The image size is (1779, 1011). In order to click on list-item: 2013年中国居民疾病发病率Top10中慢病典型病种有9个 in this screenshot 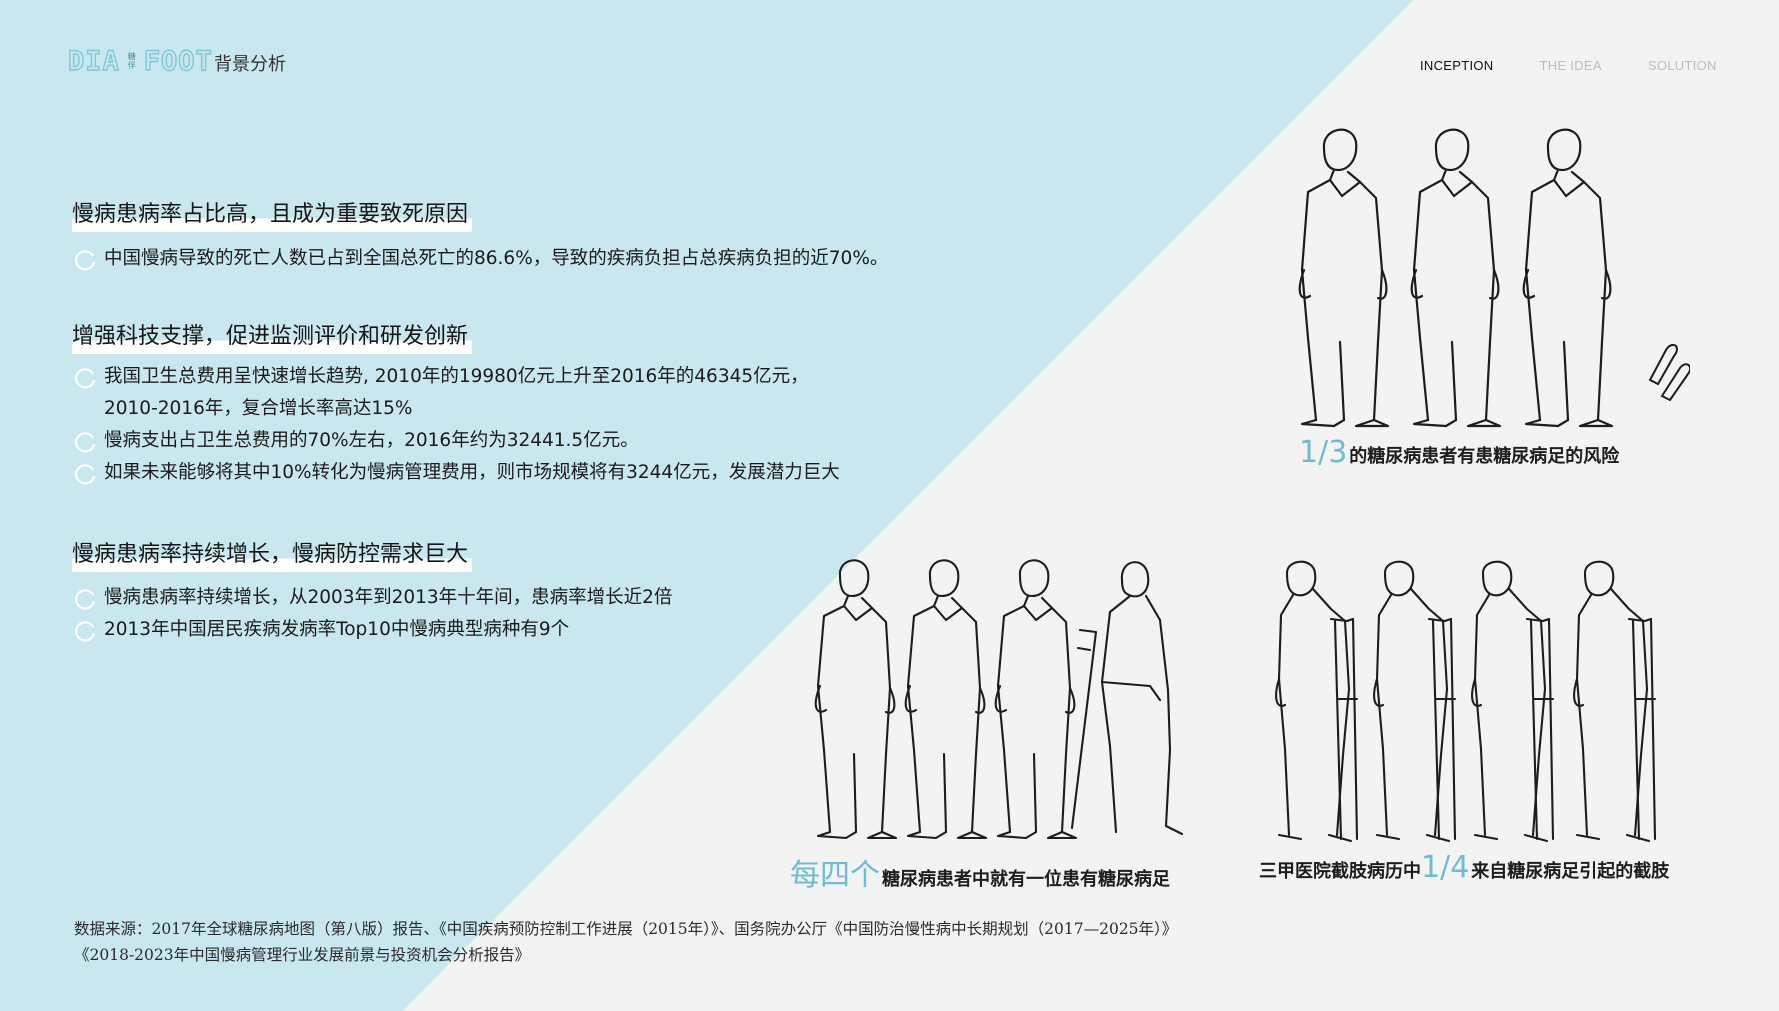, I will do `click(373, 630)`.